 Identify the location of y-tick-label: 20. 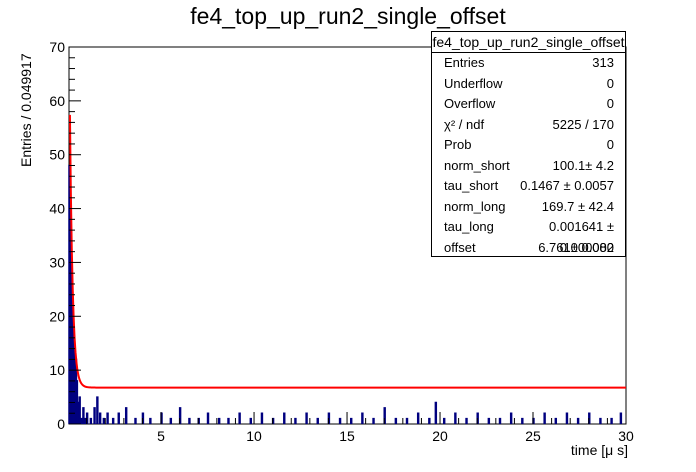
(57, 316).